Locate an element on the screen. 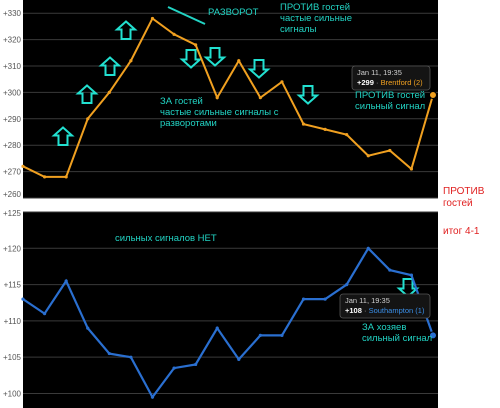 The height and width of the screenshot is (408, 500). y-tick-label: +310 is located at coordinates (12, 66).